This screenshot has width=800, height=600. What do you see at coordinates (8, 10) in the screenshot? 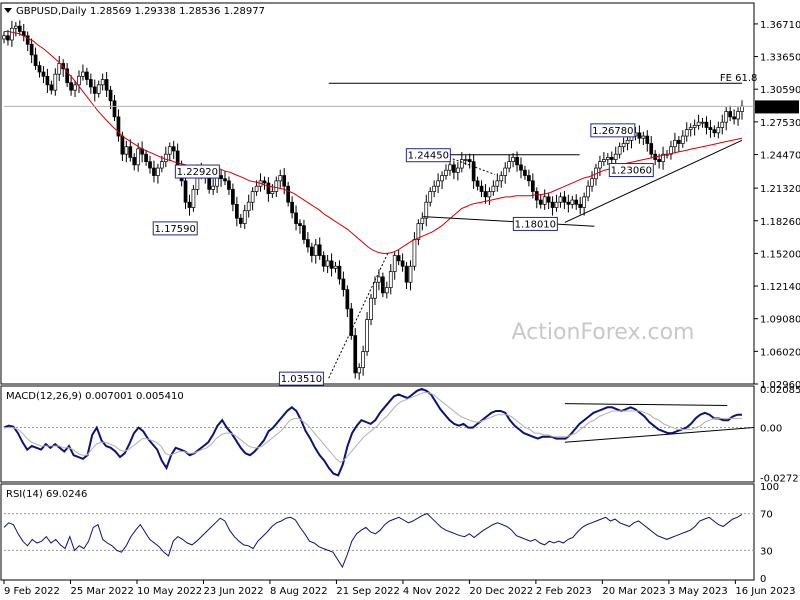
I see `dropdown-arrow-icon` at bounding box center [8, 10].